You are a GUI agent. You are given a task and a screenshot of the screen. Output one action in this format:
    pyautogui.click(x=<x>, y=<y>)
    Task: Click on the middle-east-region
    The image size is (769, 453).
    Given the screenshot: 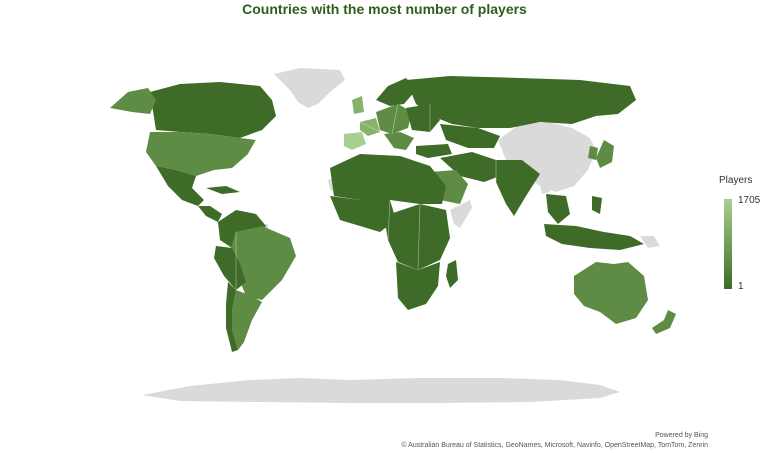 What is the action you would take?
    pyautogui.click(x=470, y=167)
    